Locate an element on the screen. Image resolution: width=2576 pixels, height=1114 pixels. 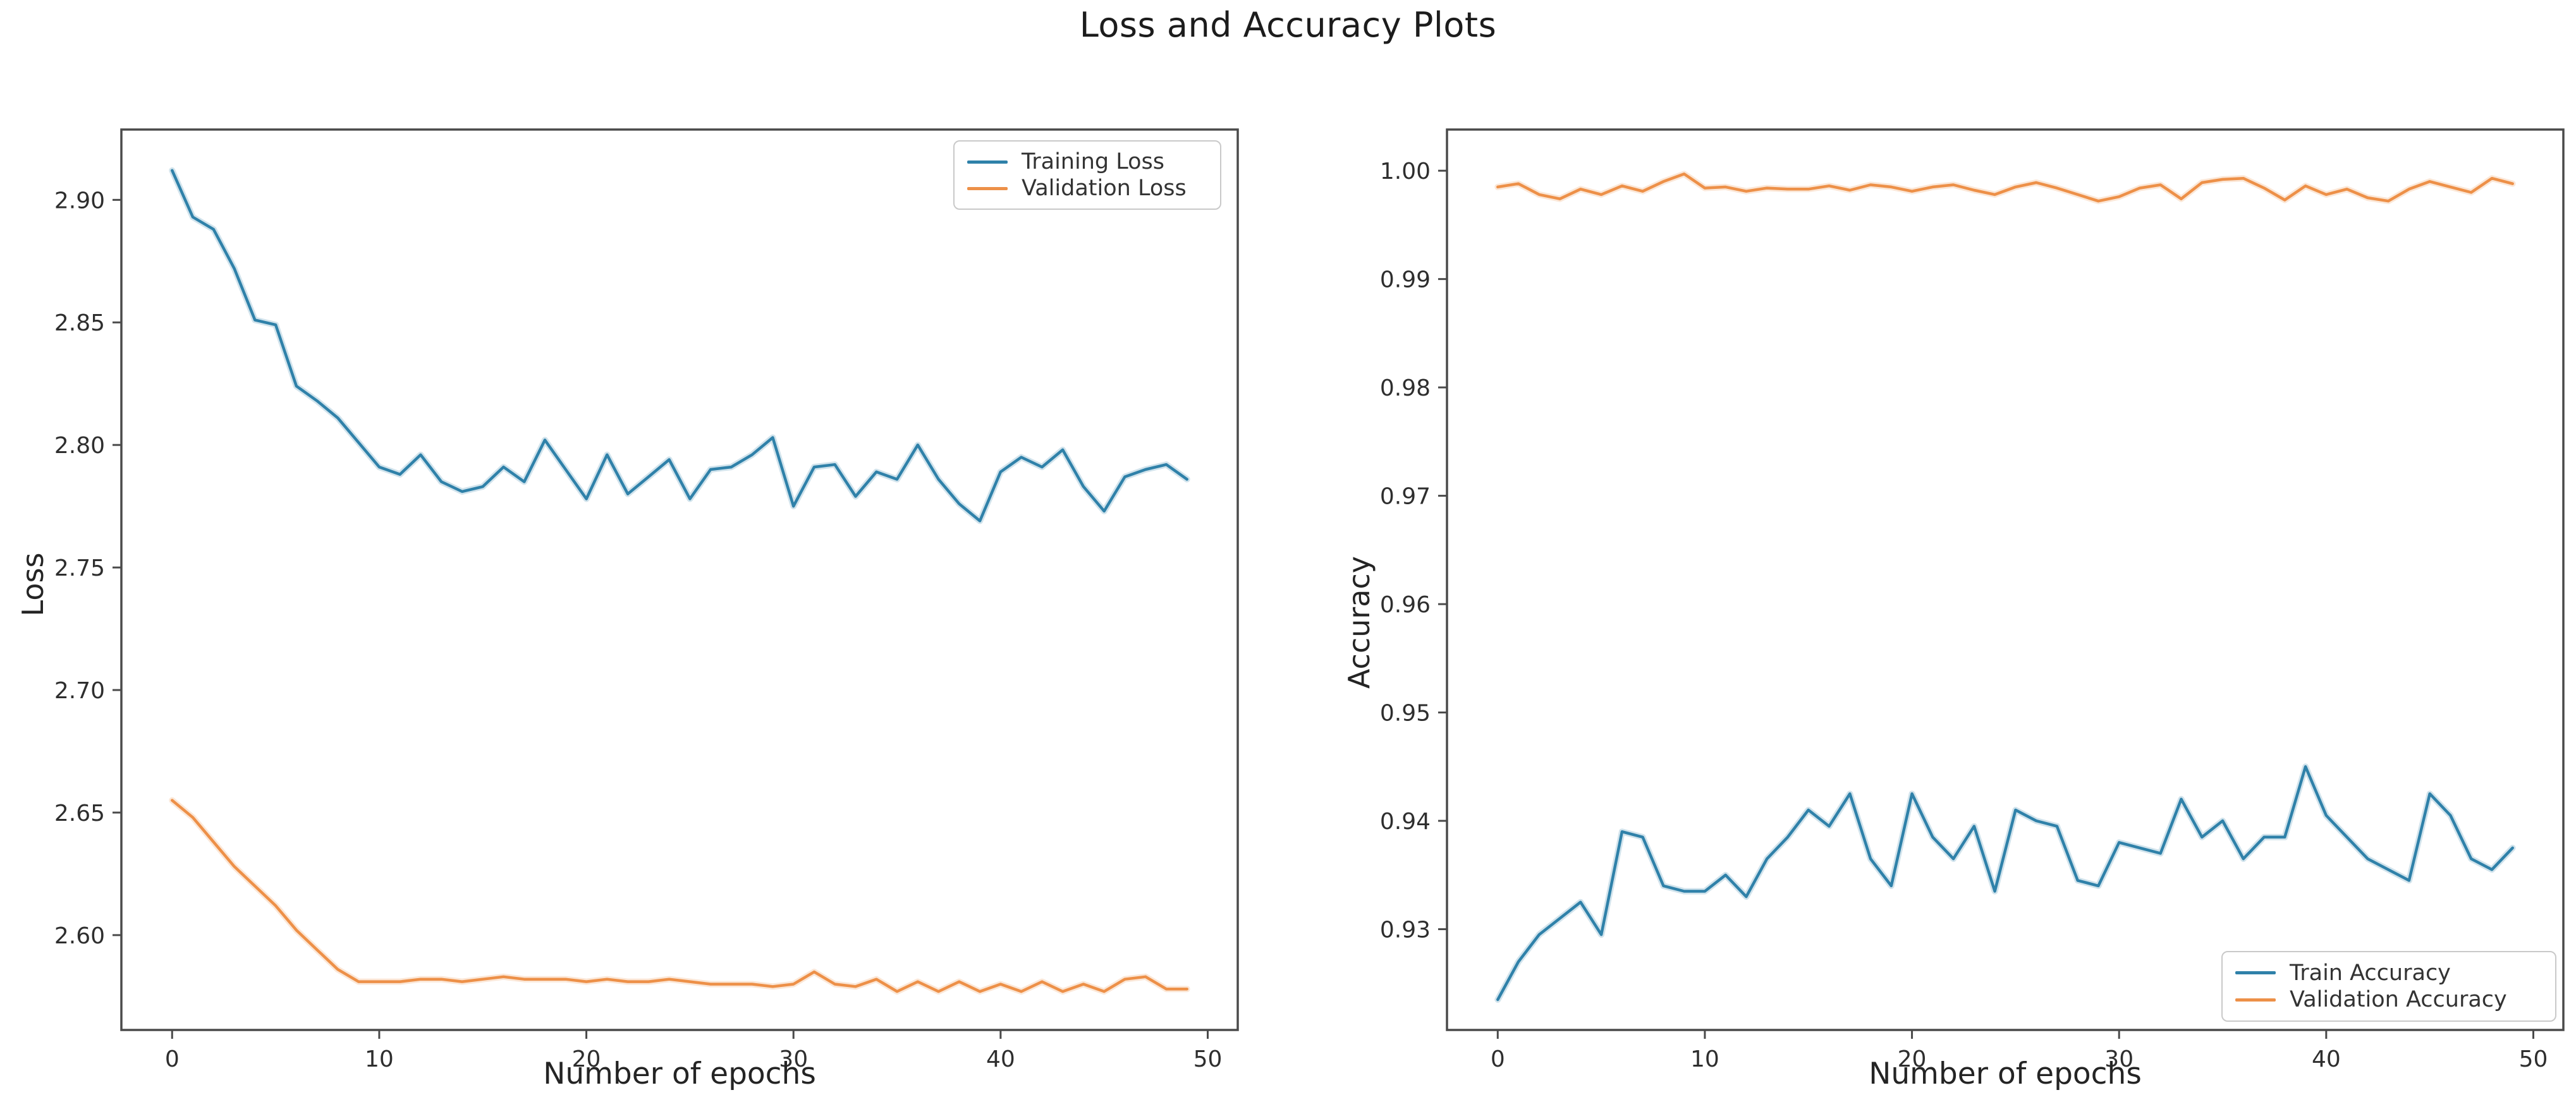
legend-entry-validation-accuracy: Validation Accuracy is located at coordinates (2387, 999).